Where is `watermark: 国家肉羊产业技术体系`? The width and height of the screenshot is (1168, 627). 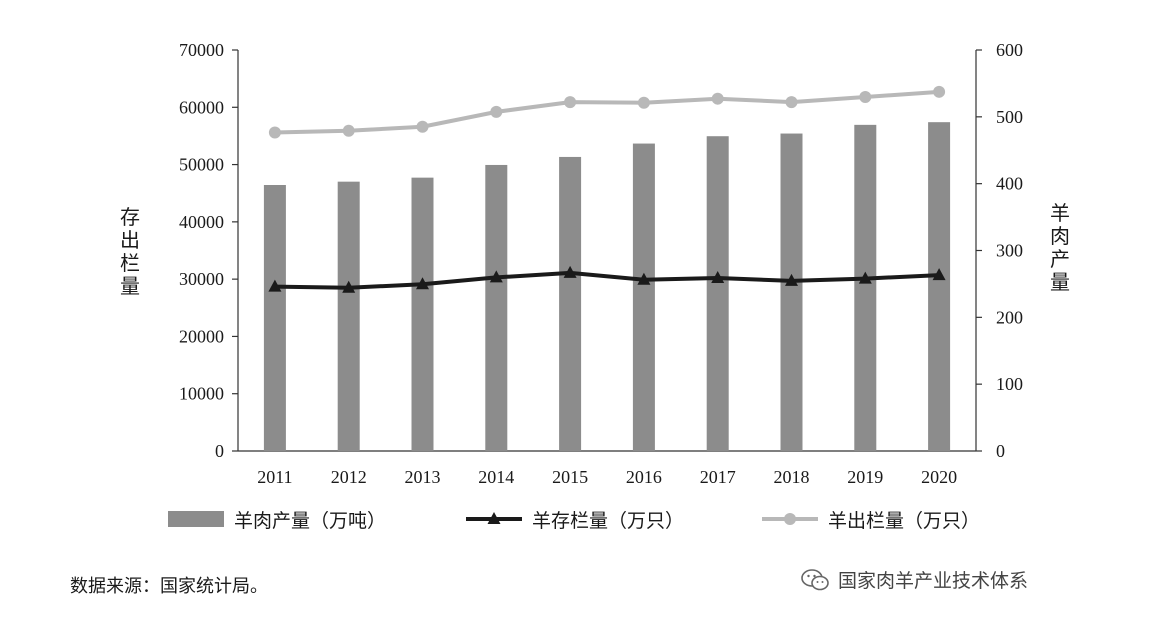 watermark: 国家肉羊产业技术体系 is located at coordinates (914, 579).